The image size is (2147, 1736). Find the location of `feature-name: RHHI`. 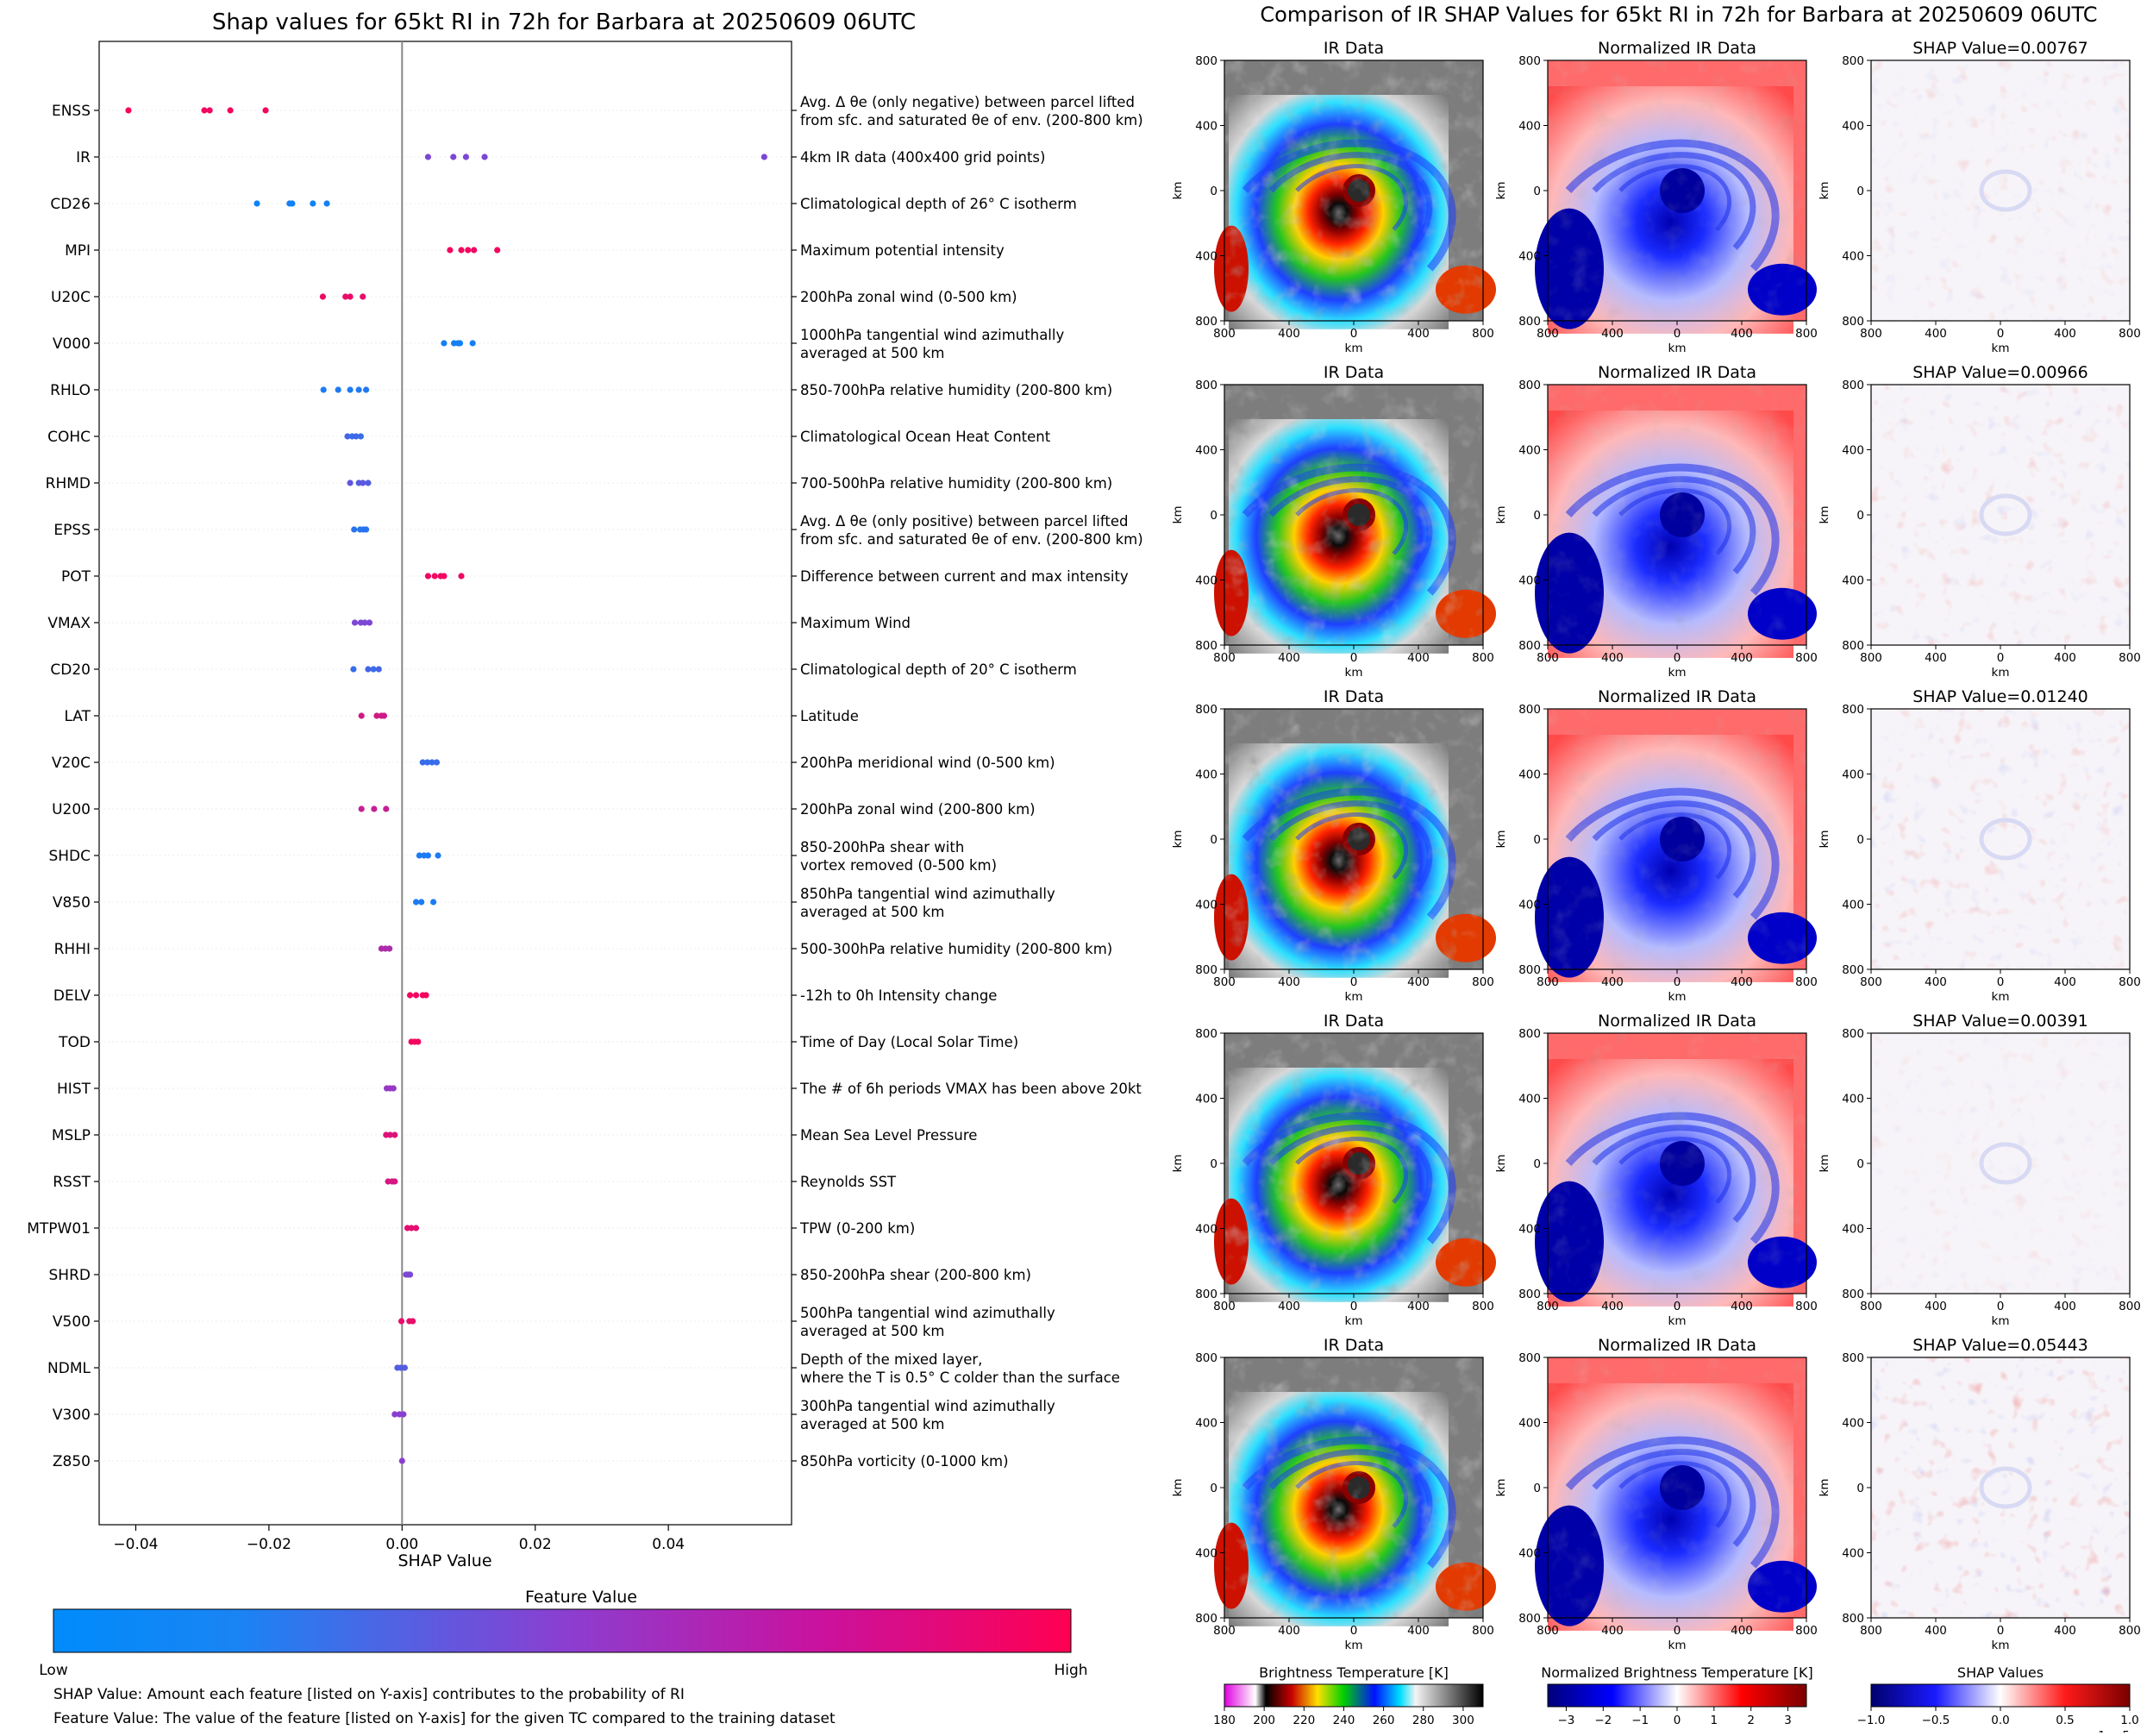

feature-name: RHHI is located at coordinates (72, 949).